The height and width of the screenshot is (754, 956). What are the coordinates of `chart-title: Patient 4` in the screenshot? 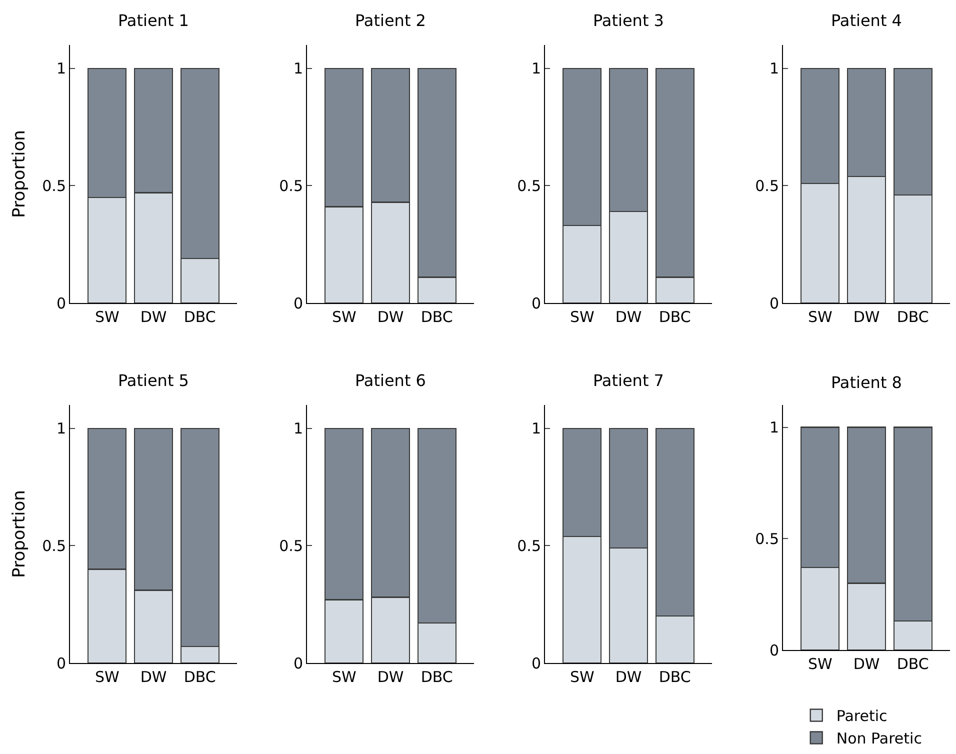 It's located at (866, 20).